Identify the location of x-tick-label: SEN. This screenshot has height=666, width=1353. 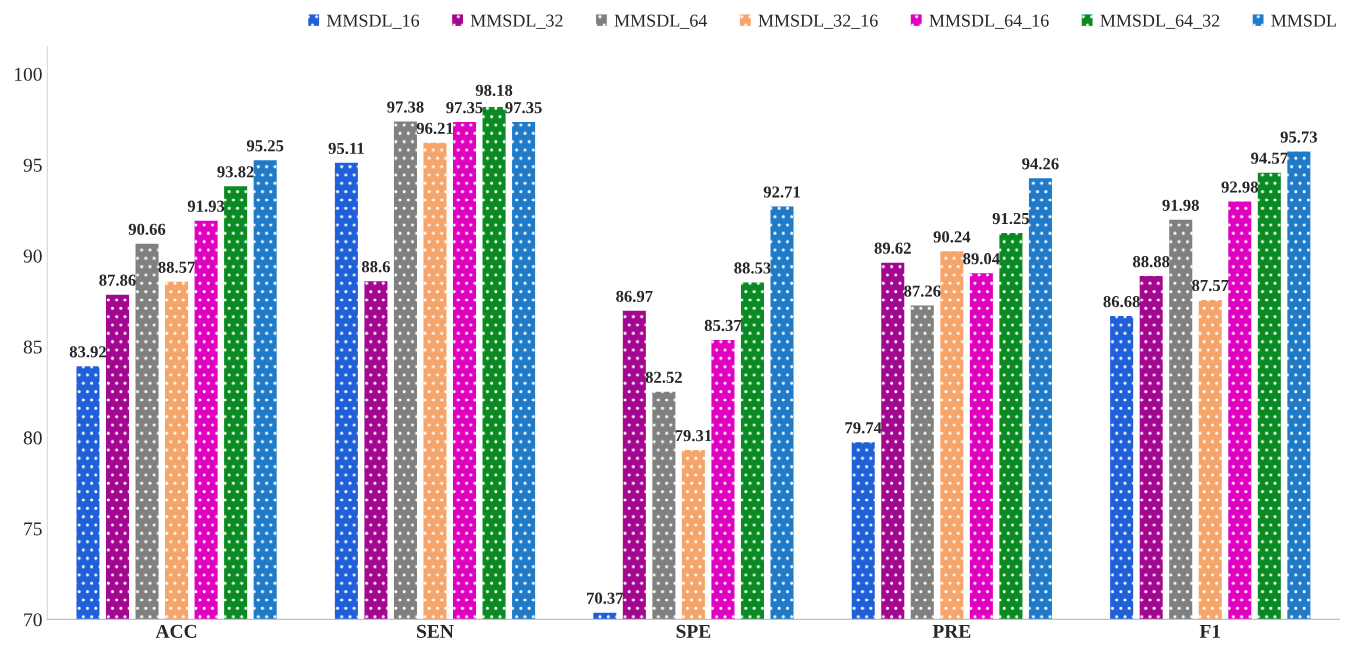
(435, 631).